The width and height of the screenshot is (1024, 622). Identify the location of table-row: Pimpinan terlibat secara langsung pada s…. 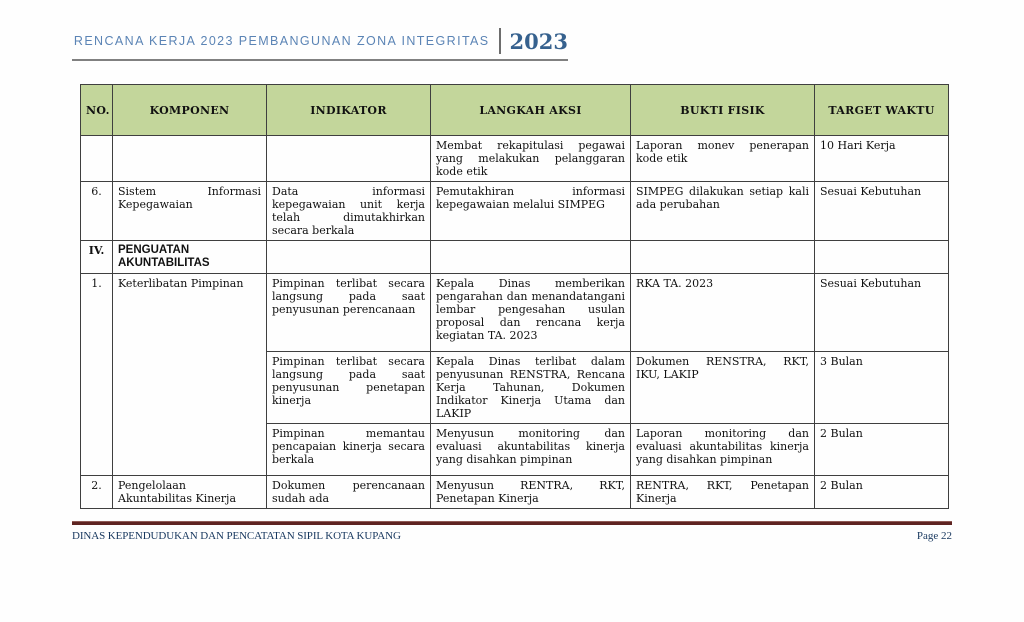
(515, 387).